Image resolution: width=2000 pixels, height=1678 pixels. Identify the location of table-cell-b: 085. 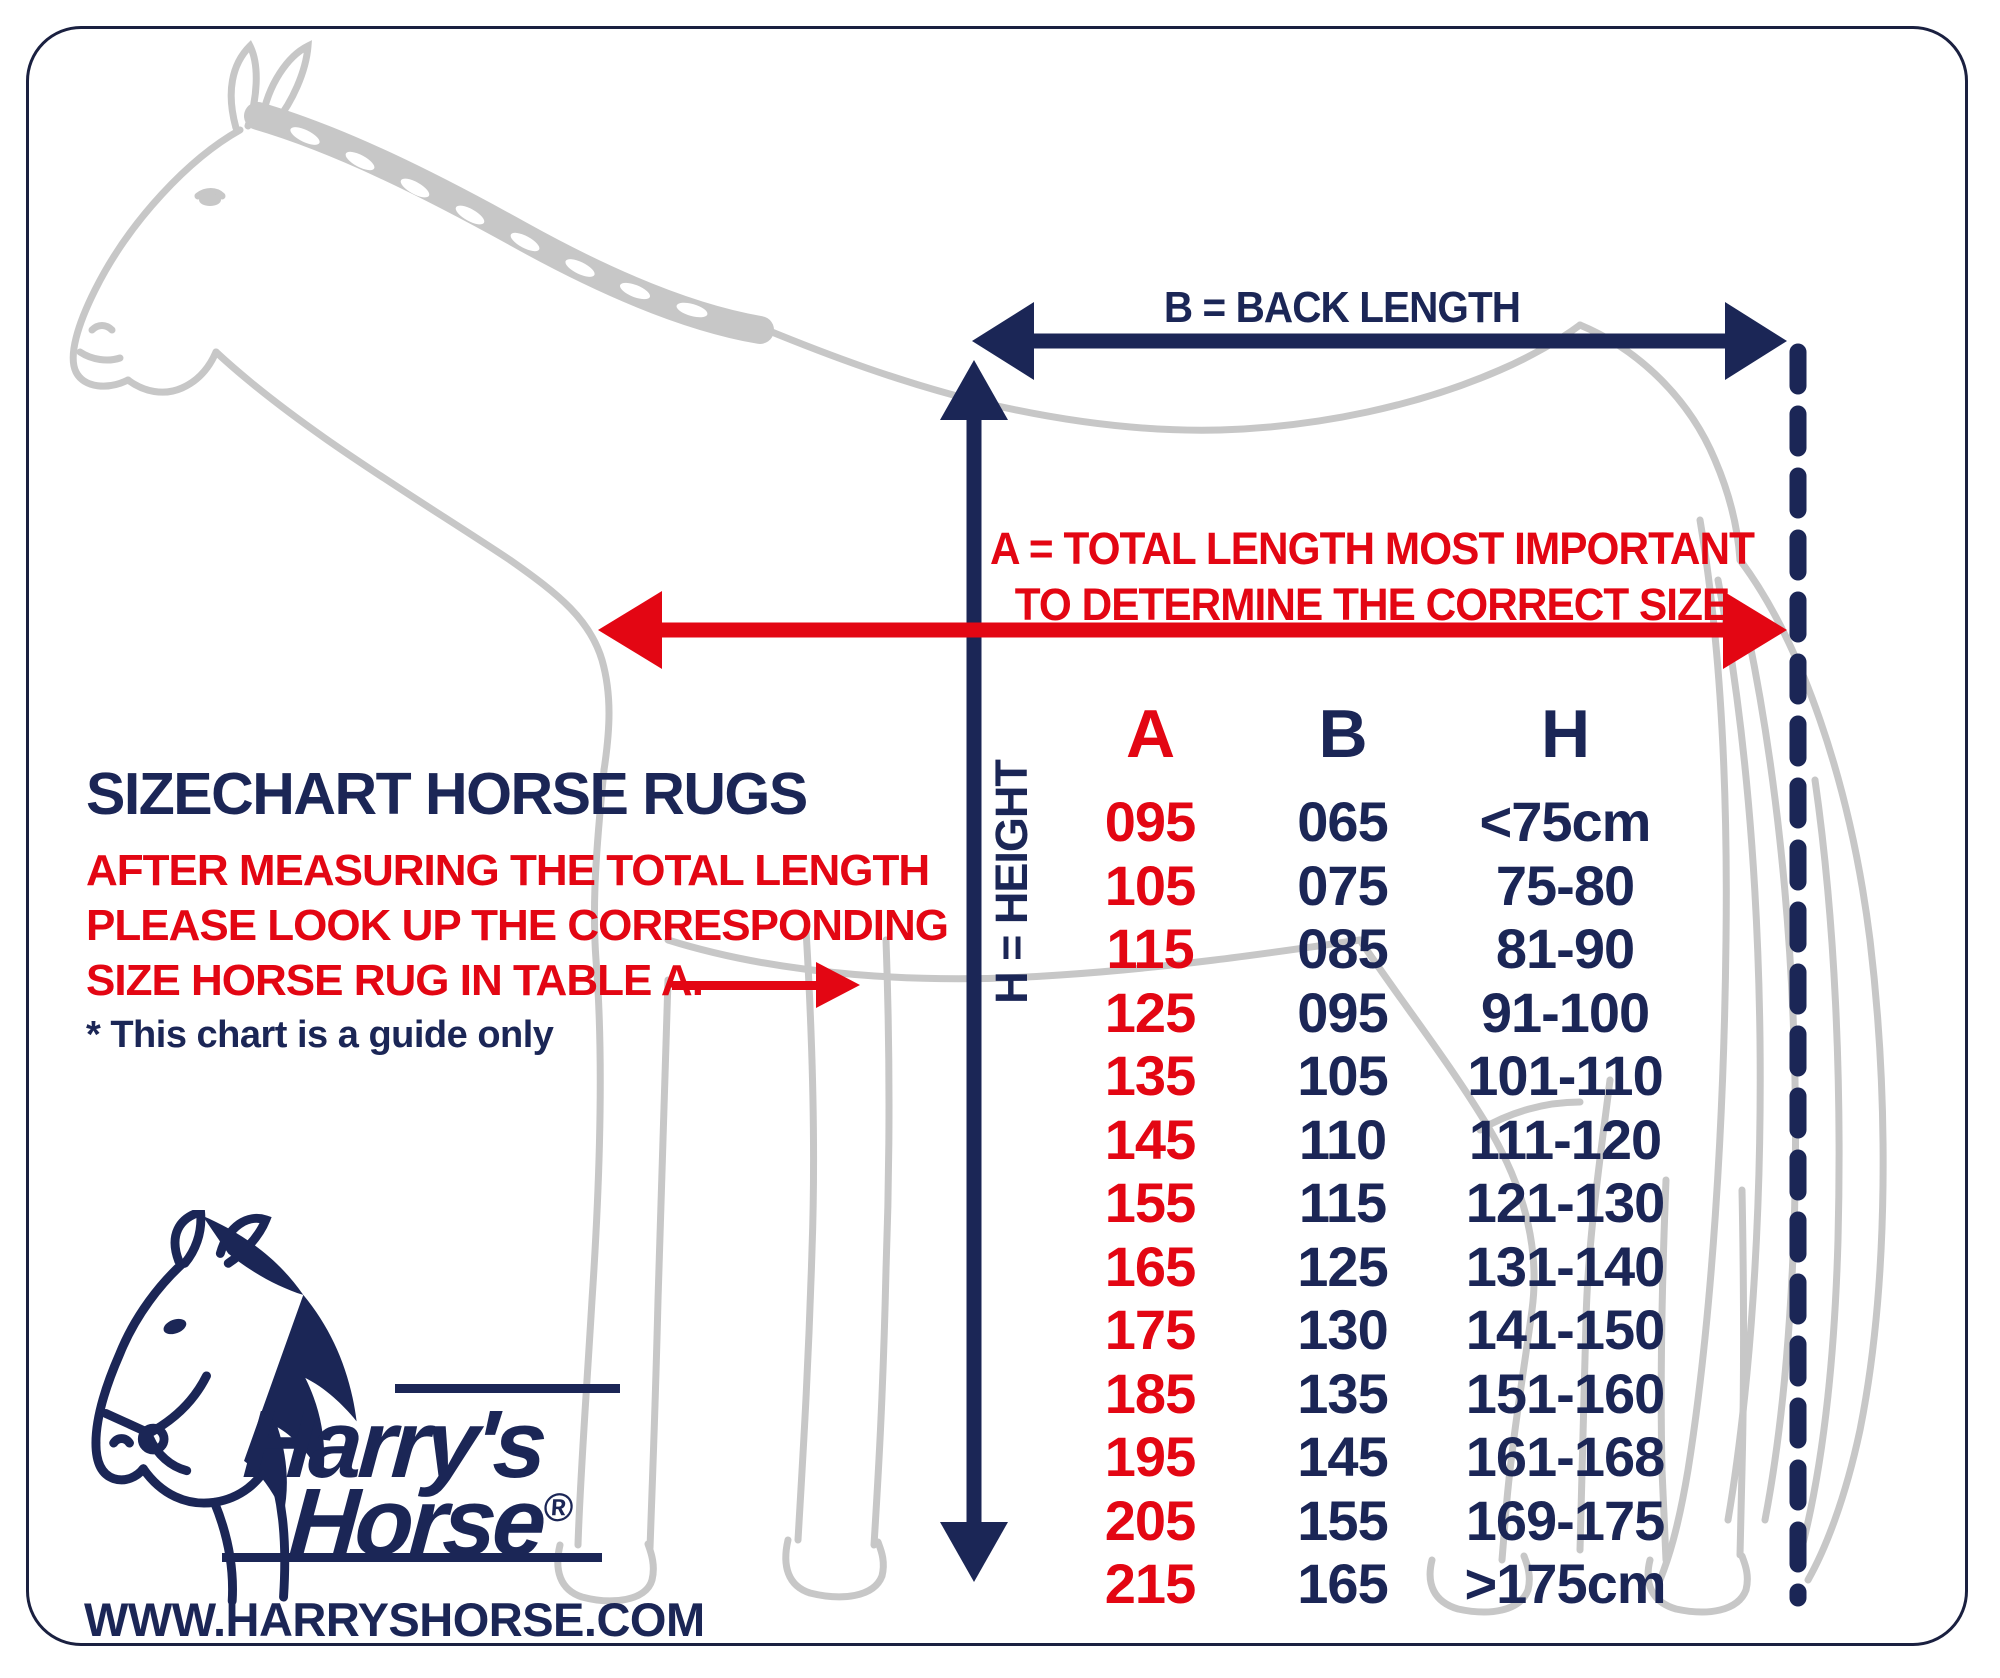
(1342, 948).